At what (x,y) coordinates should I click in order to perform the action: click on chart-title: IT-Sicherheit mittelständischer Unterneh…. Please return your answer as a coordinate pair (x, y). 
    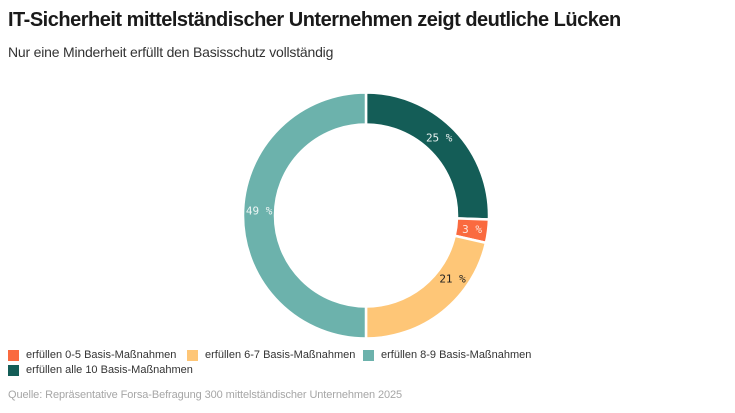
    Looking at the image, I should click on (314, 20).